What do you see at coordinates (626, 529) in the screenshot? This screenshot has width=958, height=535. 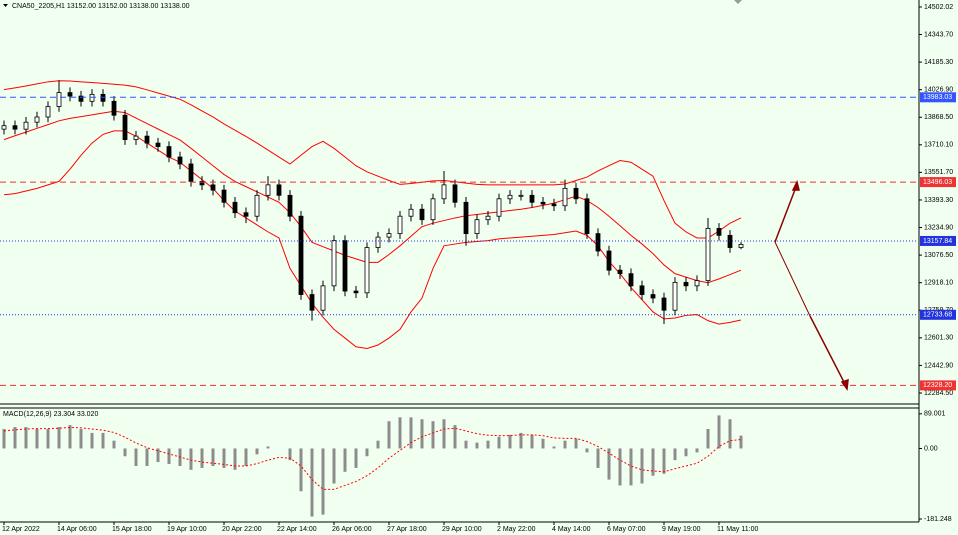 I see `x-tick-label: 6 May 07:00` at bounding box center [626, 529].